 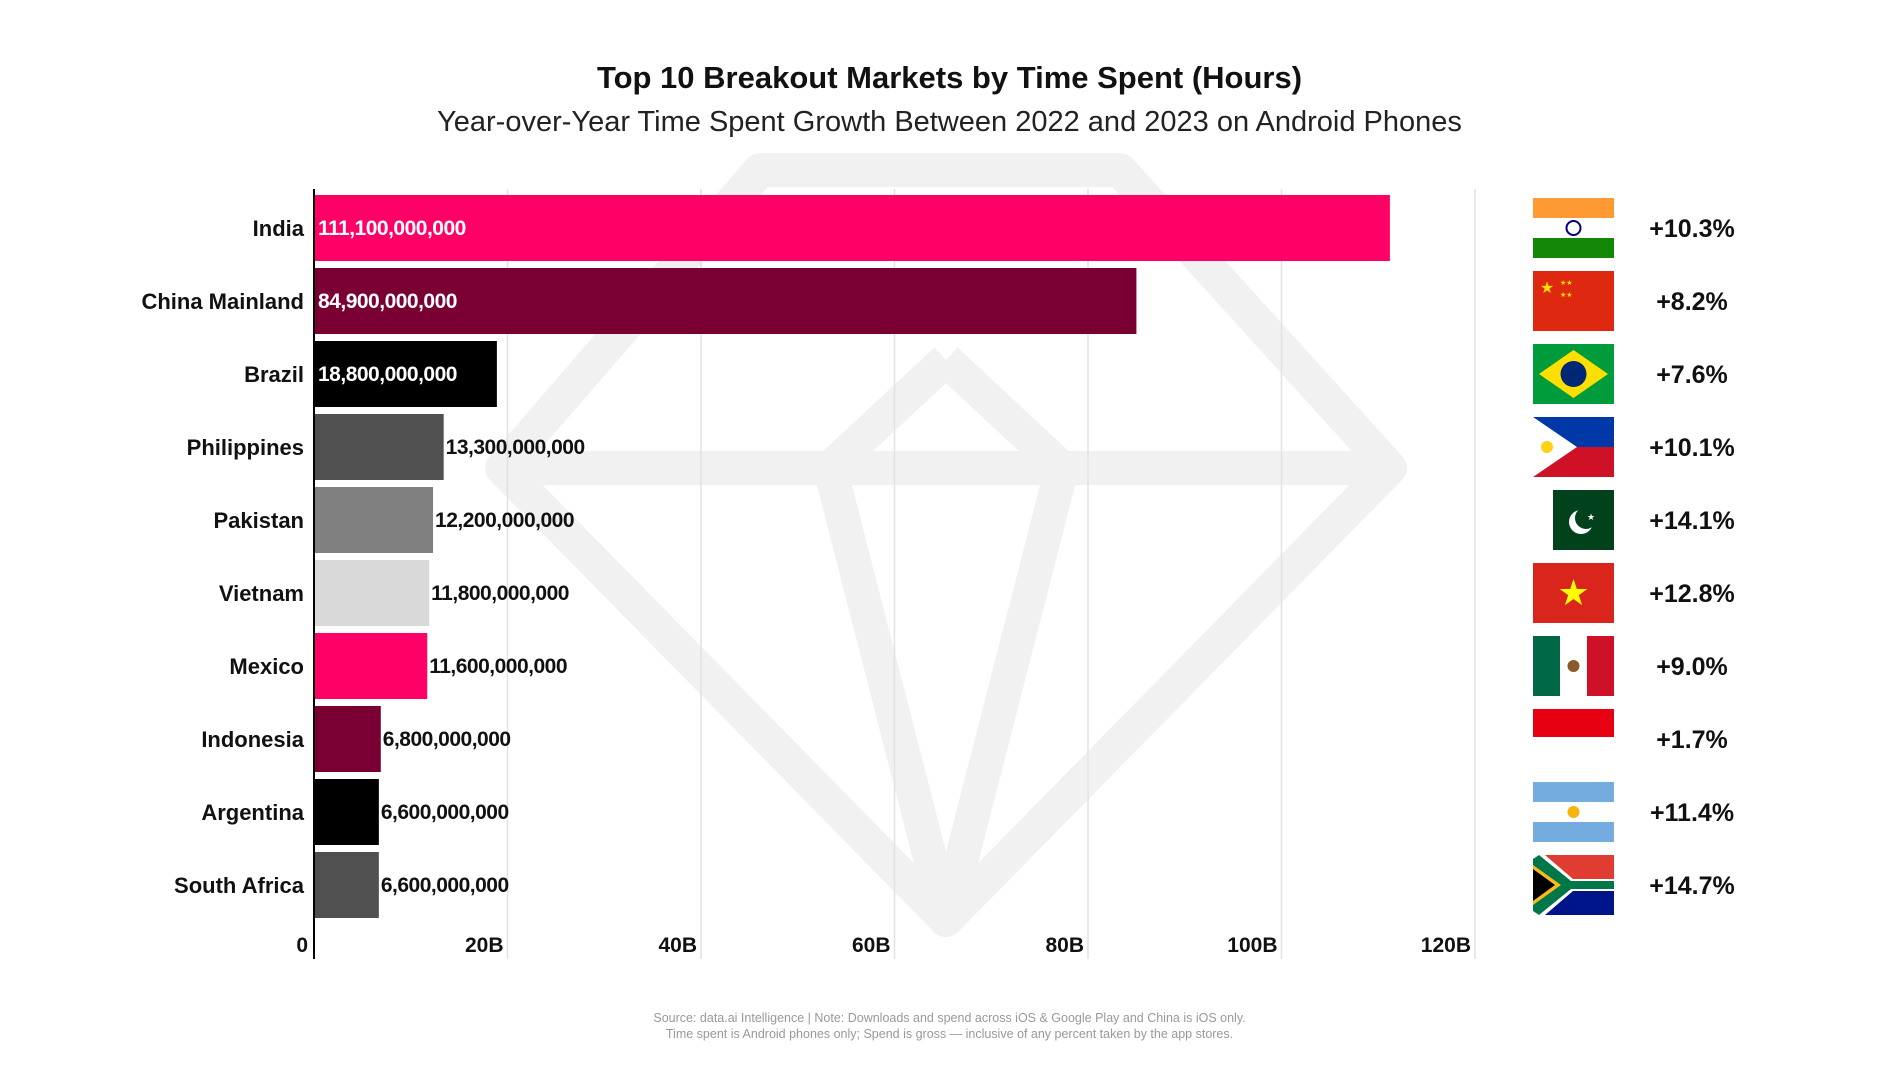 I want to click on x-tick-label: 20B, so click(x=484, y=945).